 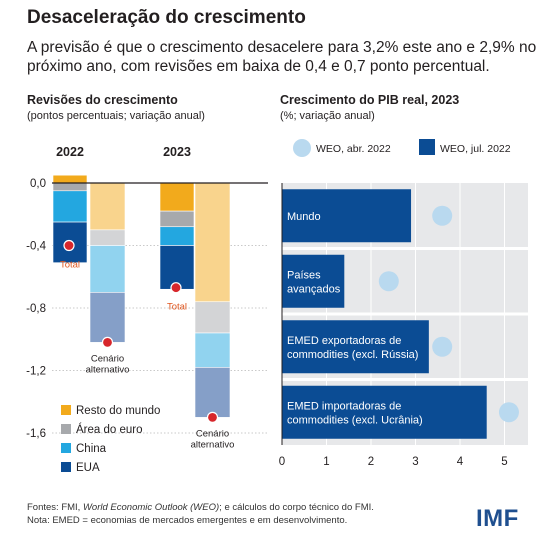 What do you see at coordinates (460, 462) in the screenshot?
I see `x-tick-label: 4` at bounding box center [460, 462].